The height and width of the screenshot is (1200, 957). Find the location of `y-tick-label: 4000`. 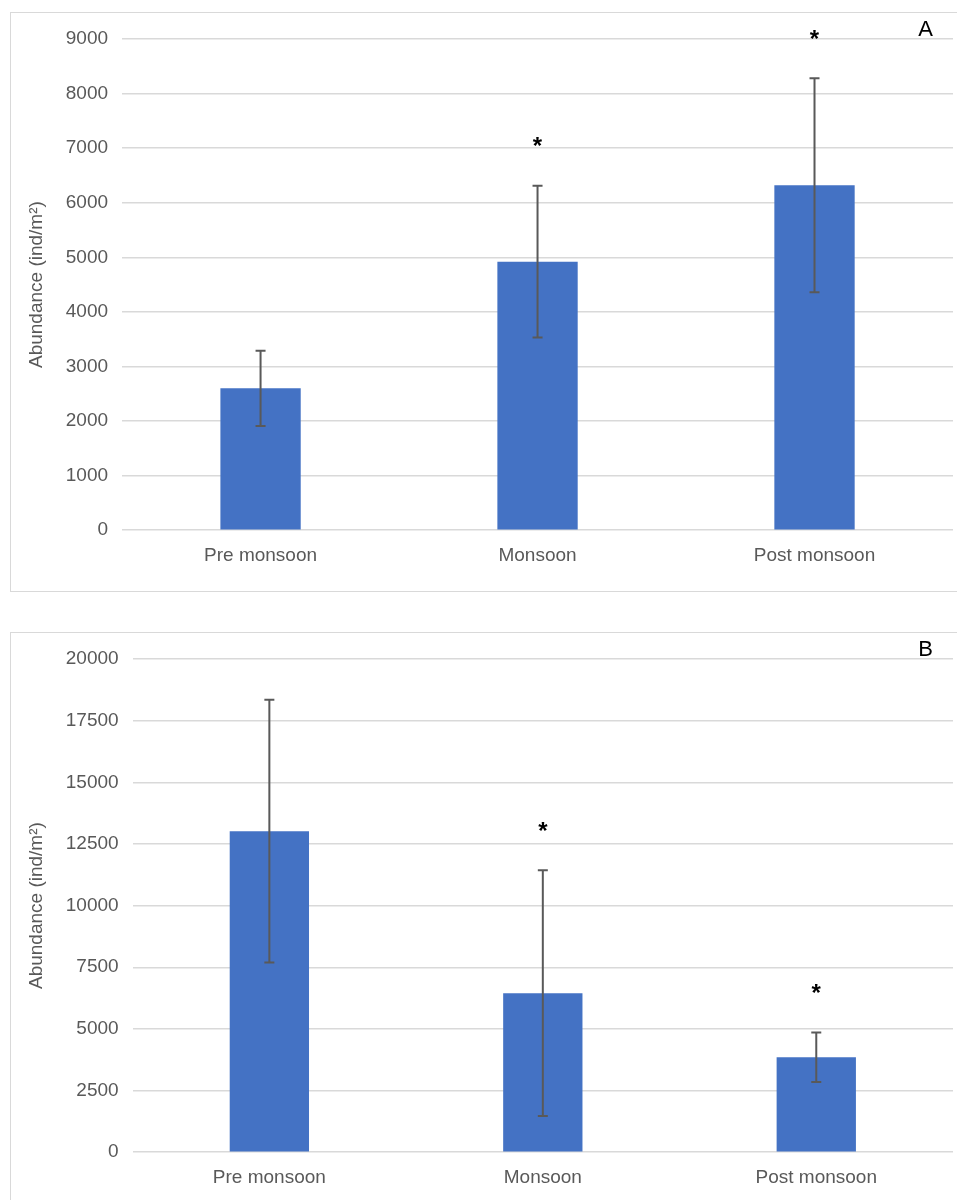

y-tick-label: 4000 is located at coordinates (87, 311).